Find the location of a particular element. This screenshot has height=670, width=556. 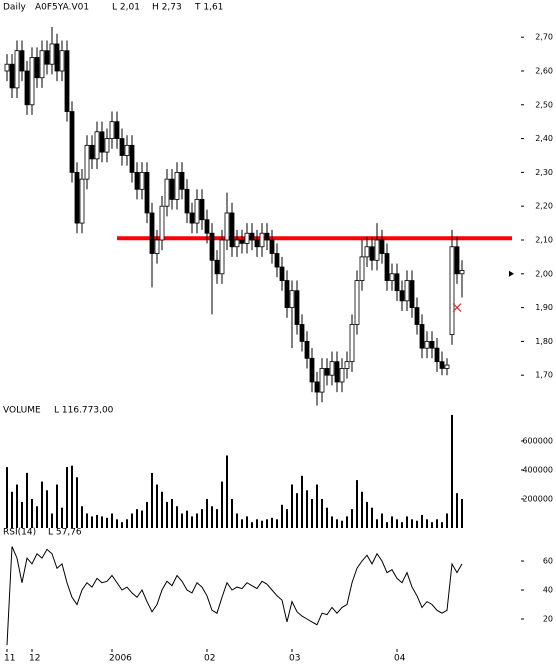

stat: L 2,01 is located at coordinates (126, 8).